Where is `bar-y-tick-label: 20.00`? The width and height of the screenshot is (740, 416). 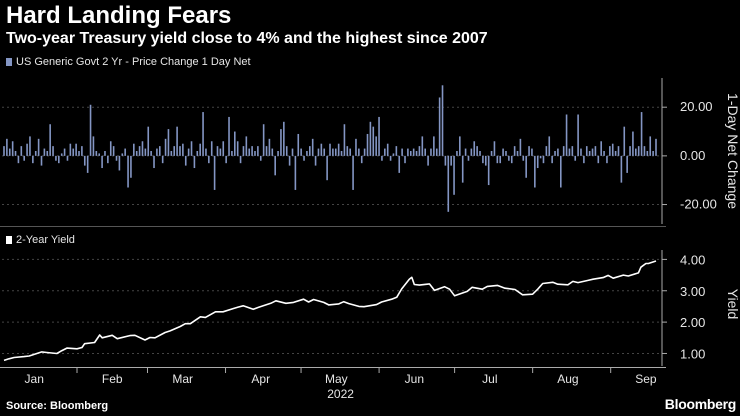 bar-y-tick-label: 20.00 is located at coordinates (696, 106).